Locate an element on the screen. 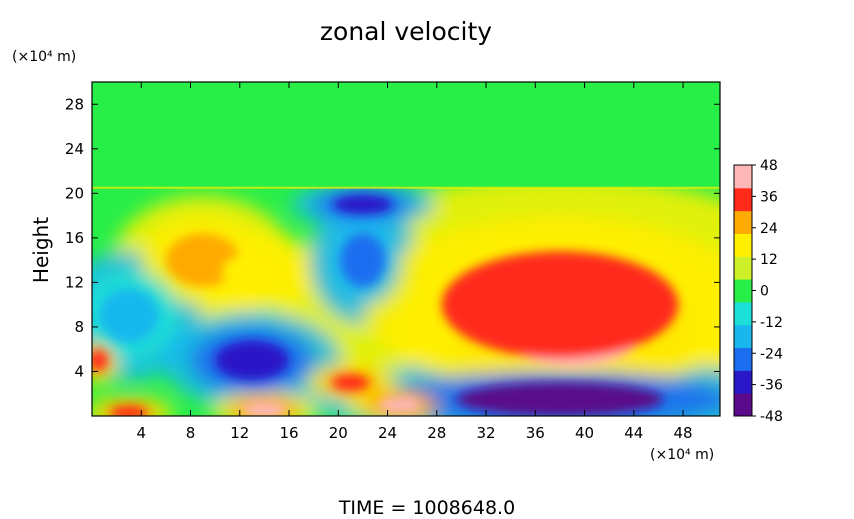  colorbar-tick-label: -48 is located at coordinates (771, 417).